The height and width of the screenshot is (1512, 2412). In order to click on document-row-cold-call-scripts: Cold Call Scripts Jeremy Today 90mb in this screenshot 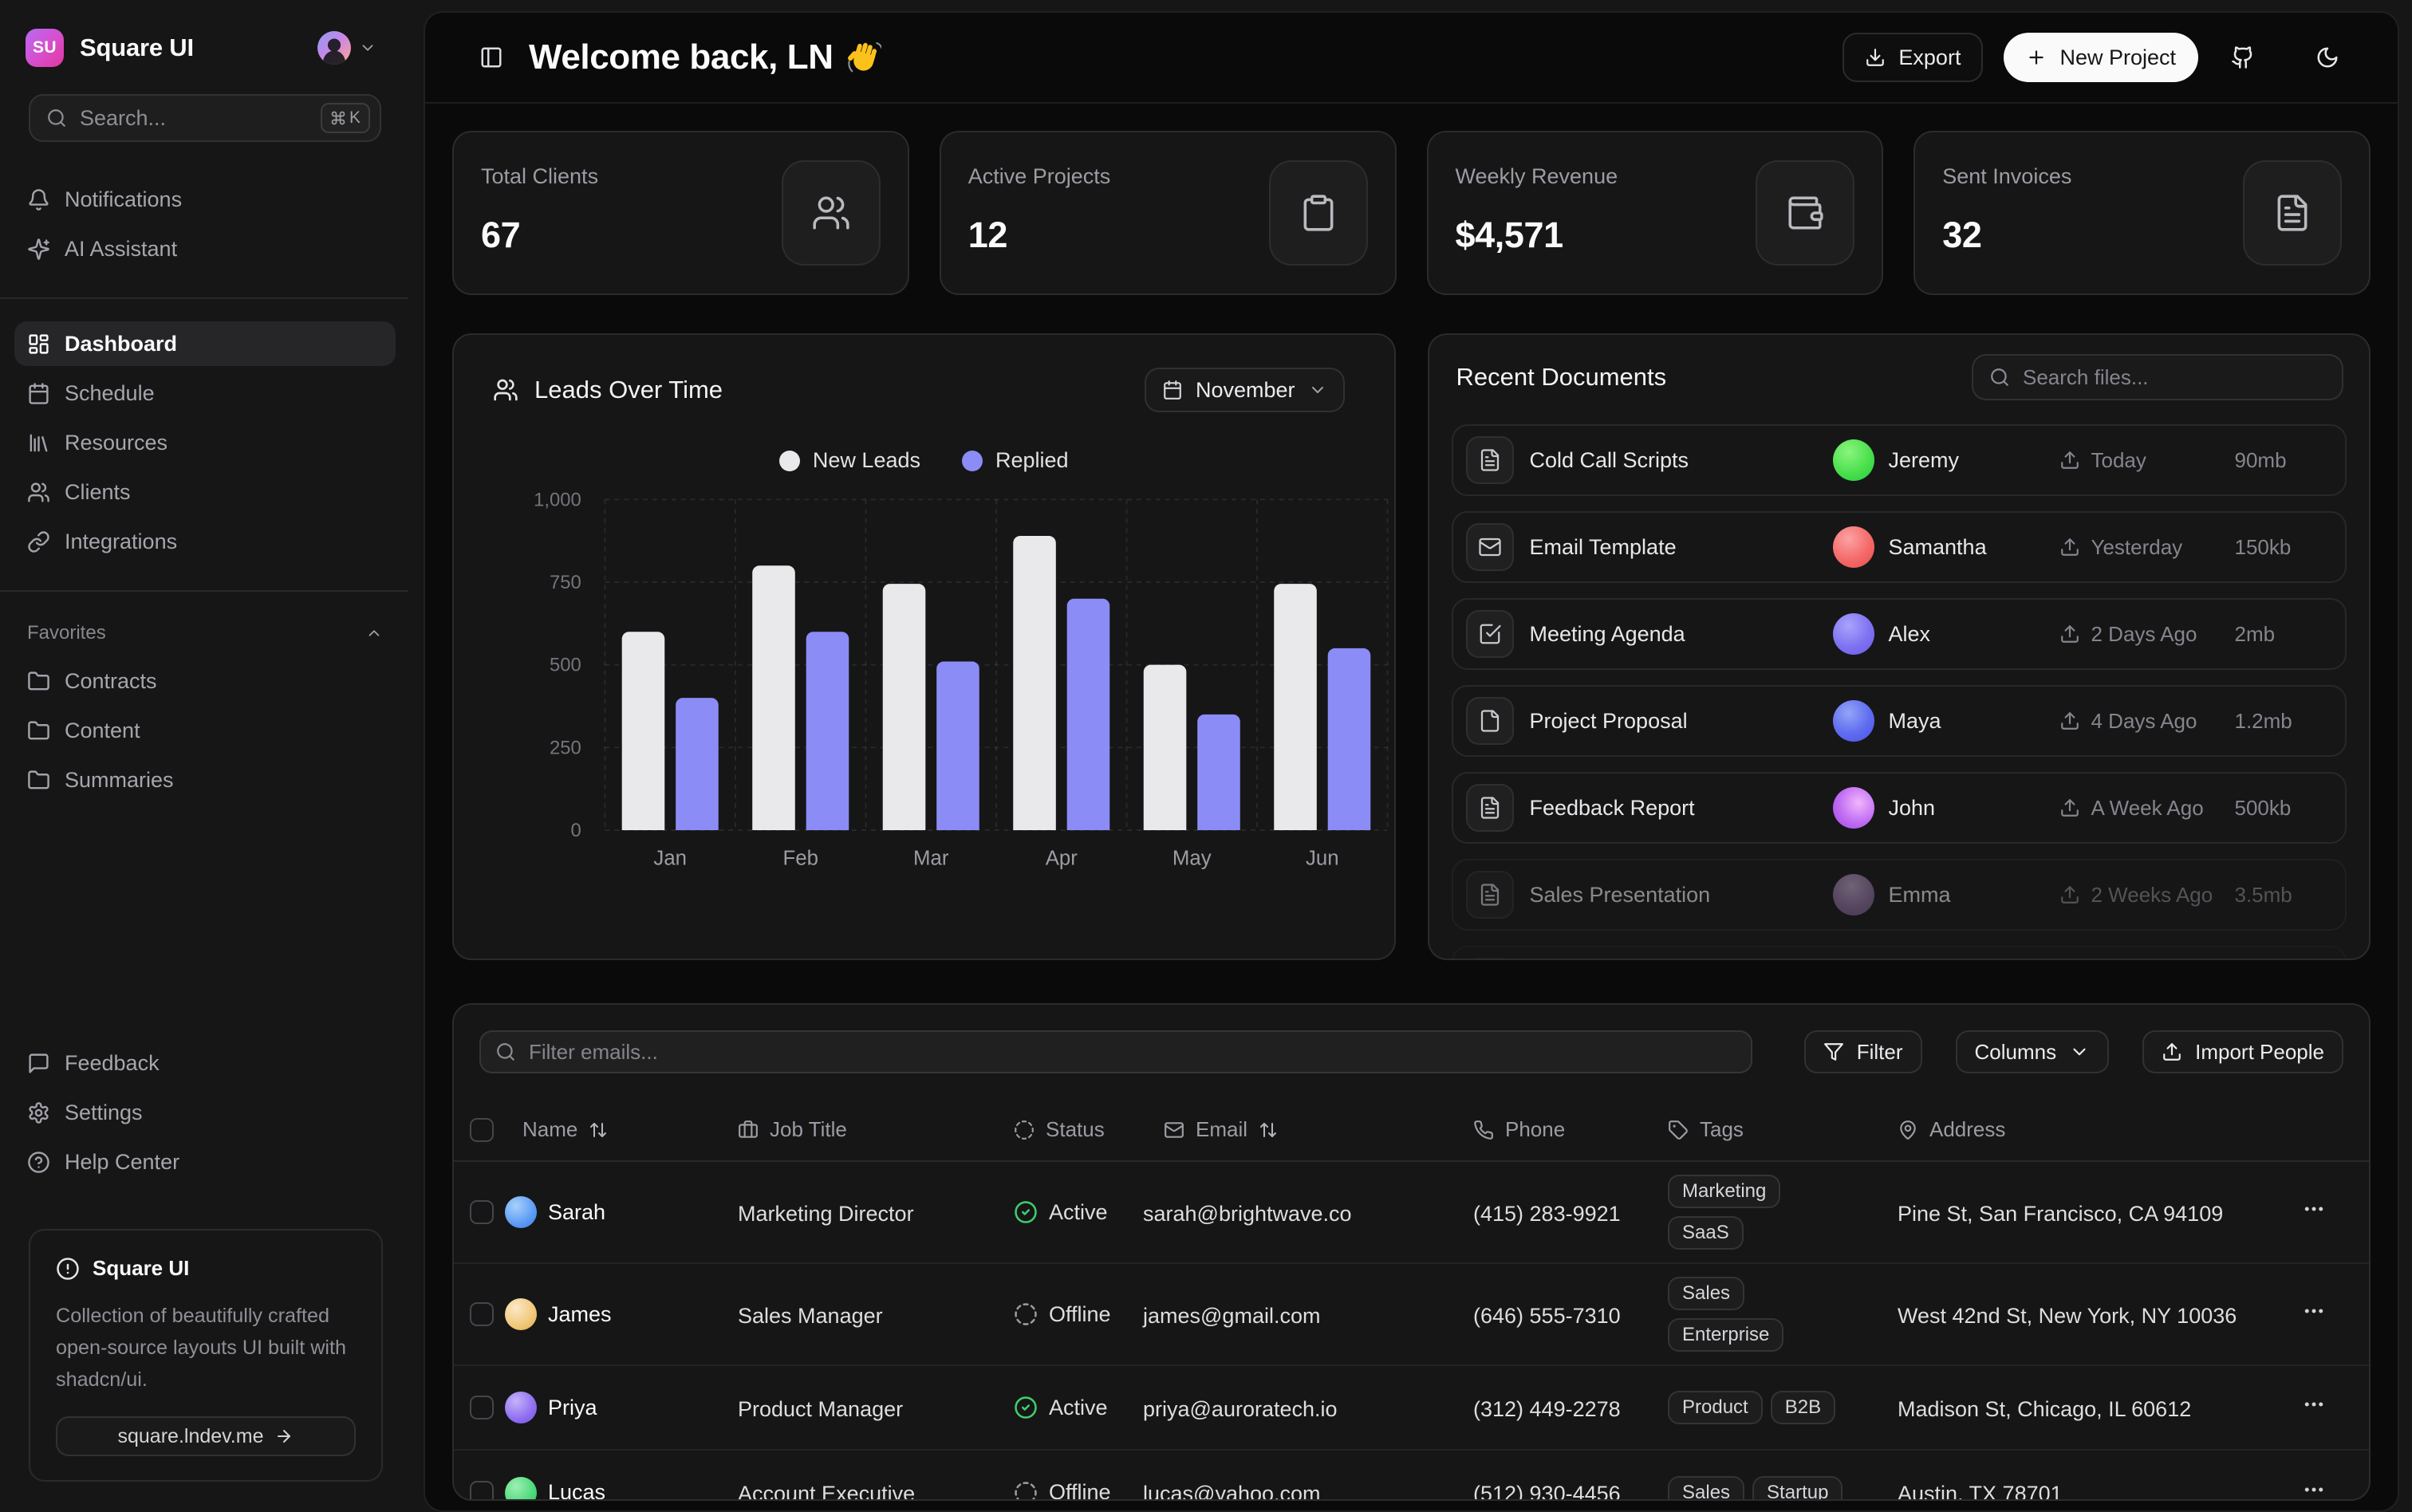, I will do `click(1899, 460)`.